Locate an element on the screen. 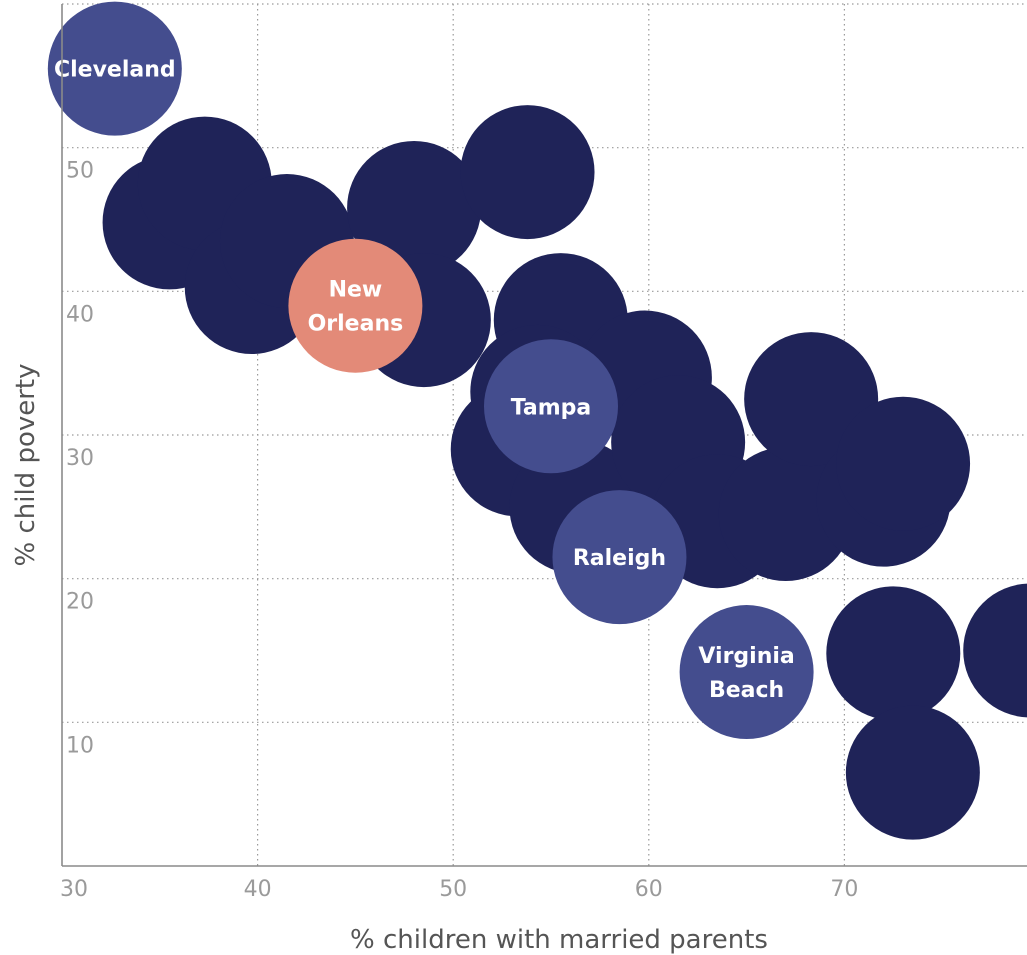 Image resolution: width=1027 pixels, height=955 pixels. y-tick-label: 40 is located at coordinates (80, 314).